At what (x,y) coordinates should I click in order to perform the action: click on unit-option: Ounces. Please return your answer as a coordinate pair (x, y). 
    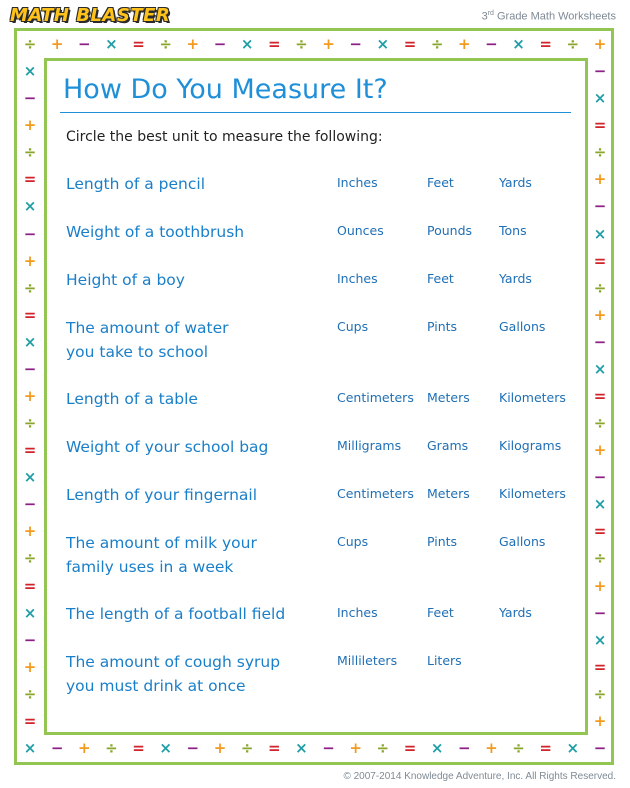
    Looking at the image, I should click on (360, 230).